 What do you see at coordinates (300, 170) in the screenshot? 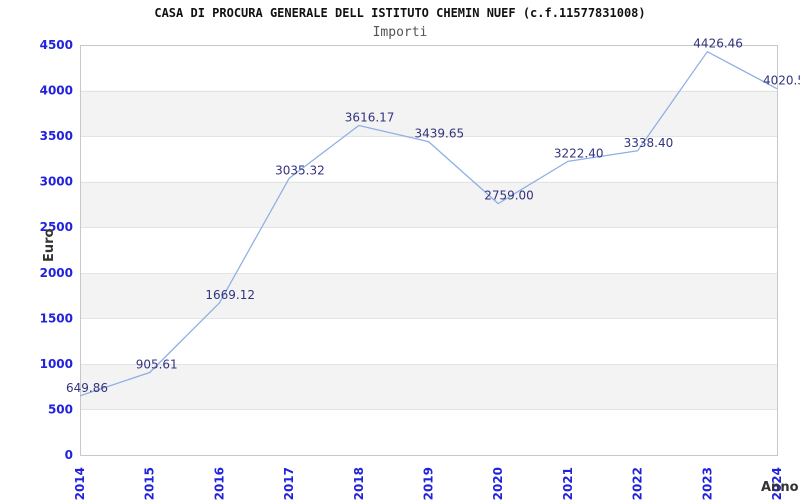
I see `data-point-label: 3035.32` at bounding box center [300, 170].